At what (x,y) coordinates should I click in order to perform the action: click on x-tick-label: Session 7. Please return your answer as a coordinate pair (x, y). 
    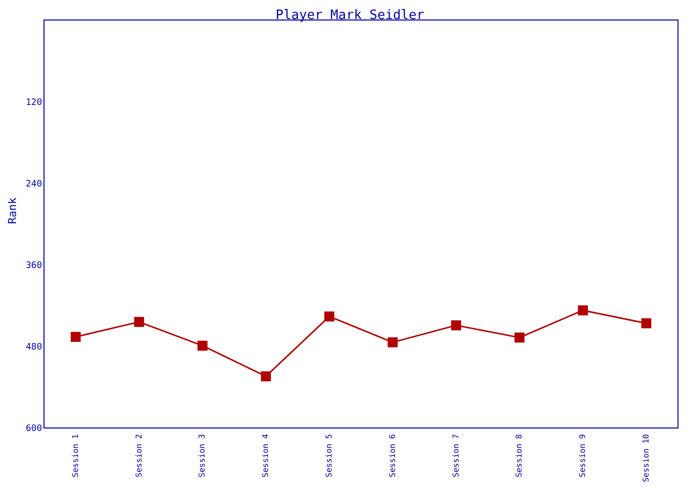
    Looking at the image, I should click on (455, 456).